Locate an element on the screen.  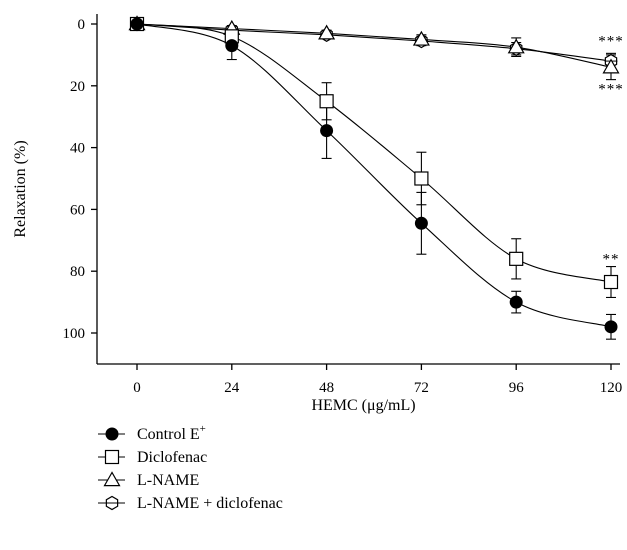
legend-label: Diclofenac is located at coordinates (172, 457).